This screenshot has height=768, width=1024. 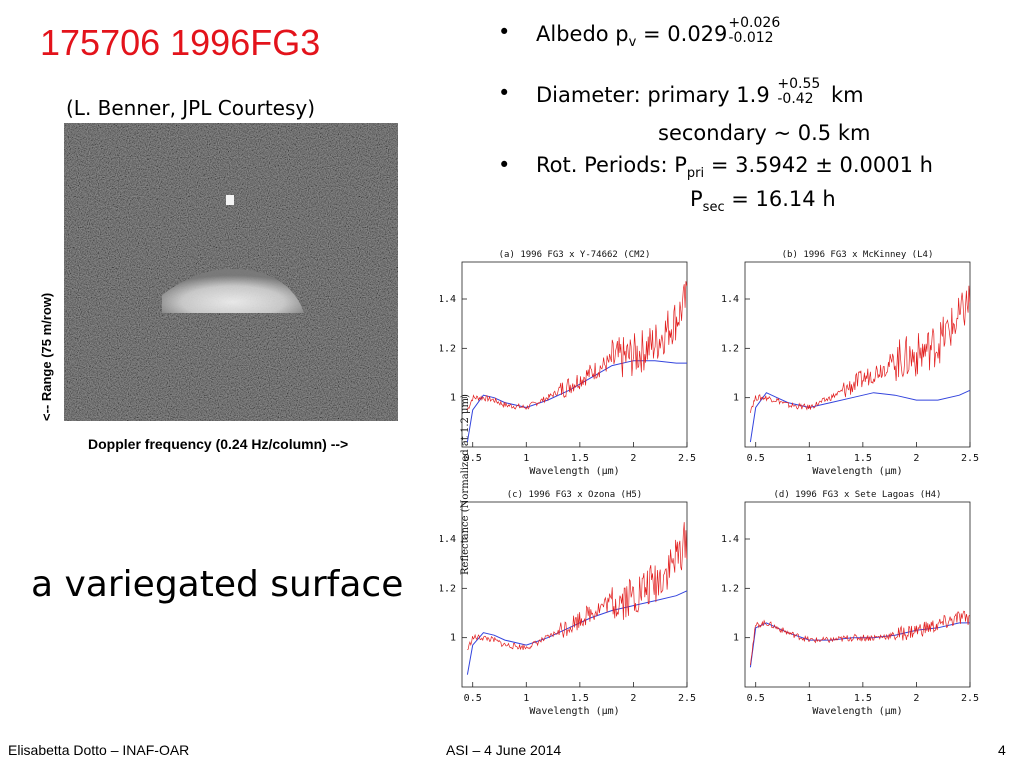 I want to click on diameter-secondary: secondary ~ 0.5 km, so click(x=764, y=133).